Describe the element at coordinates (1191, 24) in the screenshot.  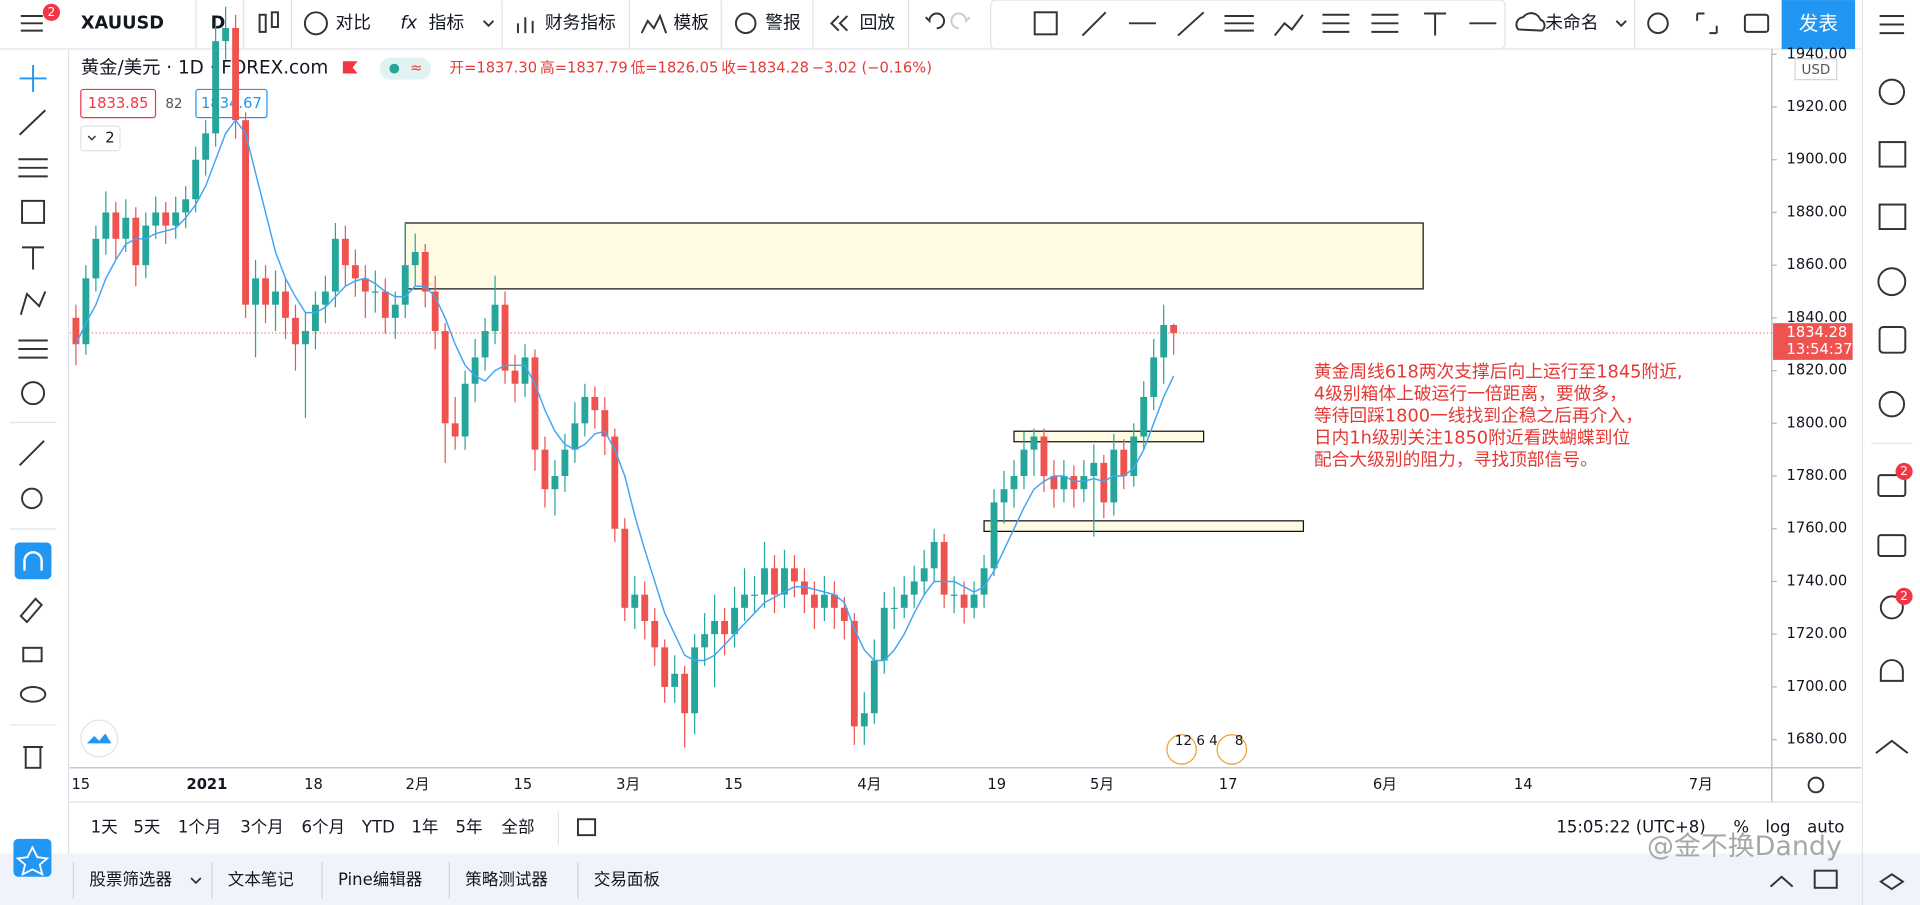
I see `arrow-tool` at that location.